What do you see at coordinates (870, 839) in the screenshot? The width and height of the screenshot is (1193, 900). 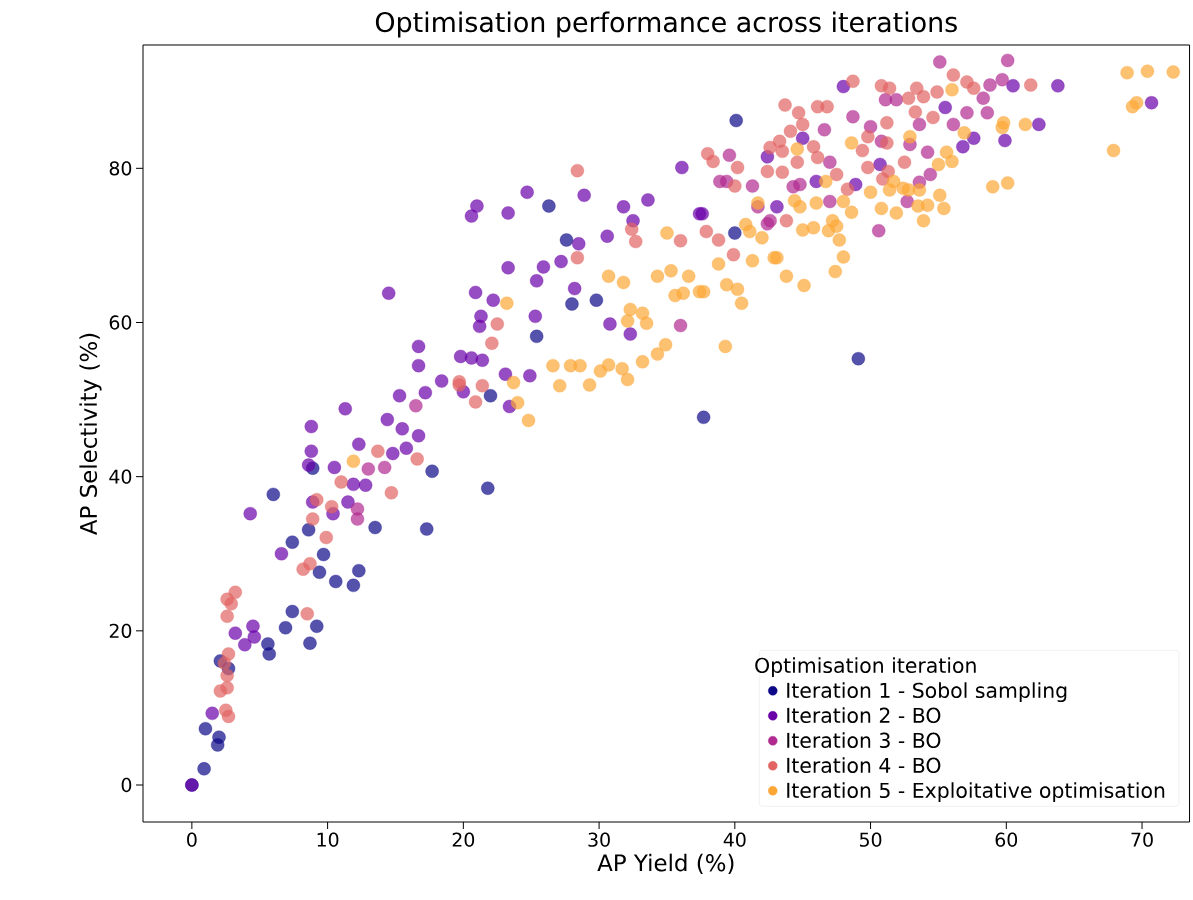 I see `x-tick-label: 50` at bounding box center [870, 839].